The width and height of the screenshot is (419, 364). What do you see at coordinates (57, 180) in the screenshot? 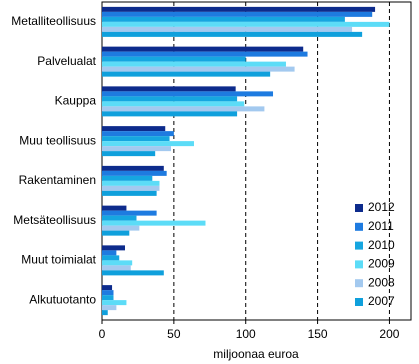
I see `y-tick-label: Rakentaminen` at bounding box center [57, 180].